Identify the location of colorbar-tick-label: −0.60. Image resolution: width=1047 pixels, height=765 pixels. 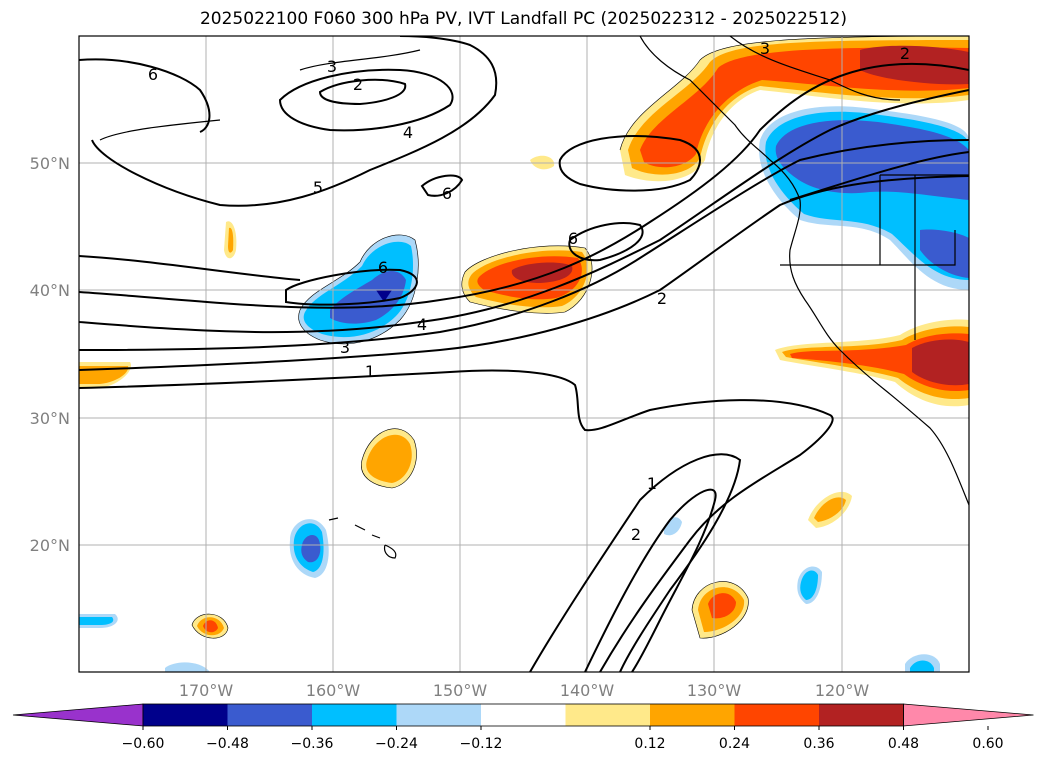
(143, 744).